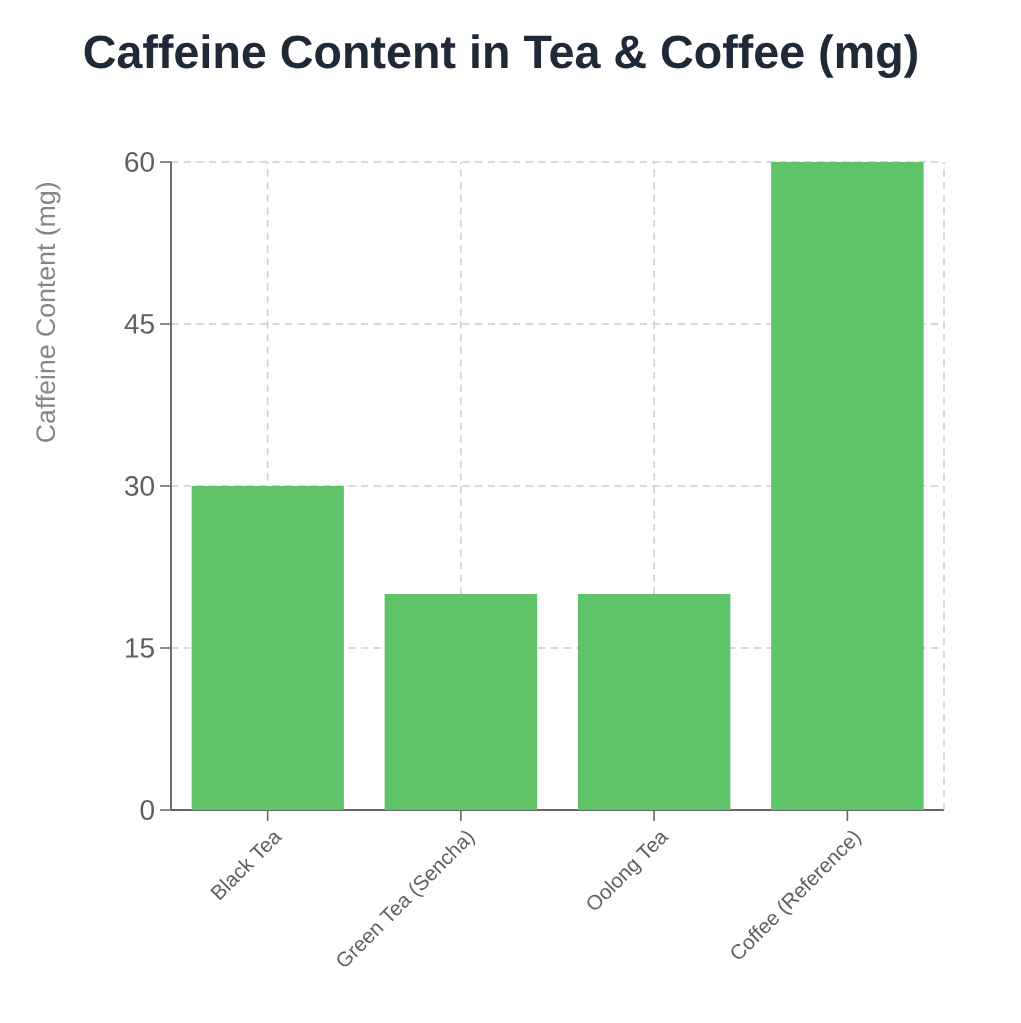 Image resolution: width=1021 pixels, height=1023 pixels. I want to click on chart-title: Caffeine Content in Tea & Coffee (mg), so click(500, 56).